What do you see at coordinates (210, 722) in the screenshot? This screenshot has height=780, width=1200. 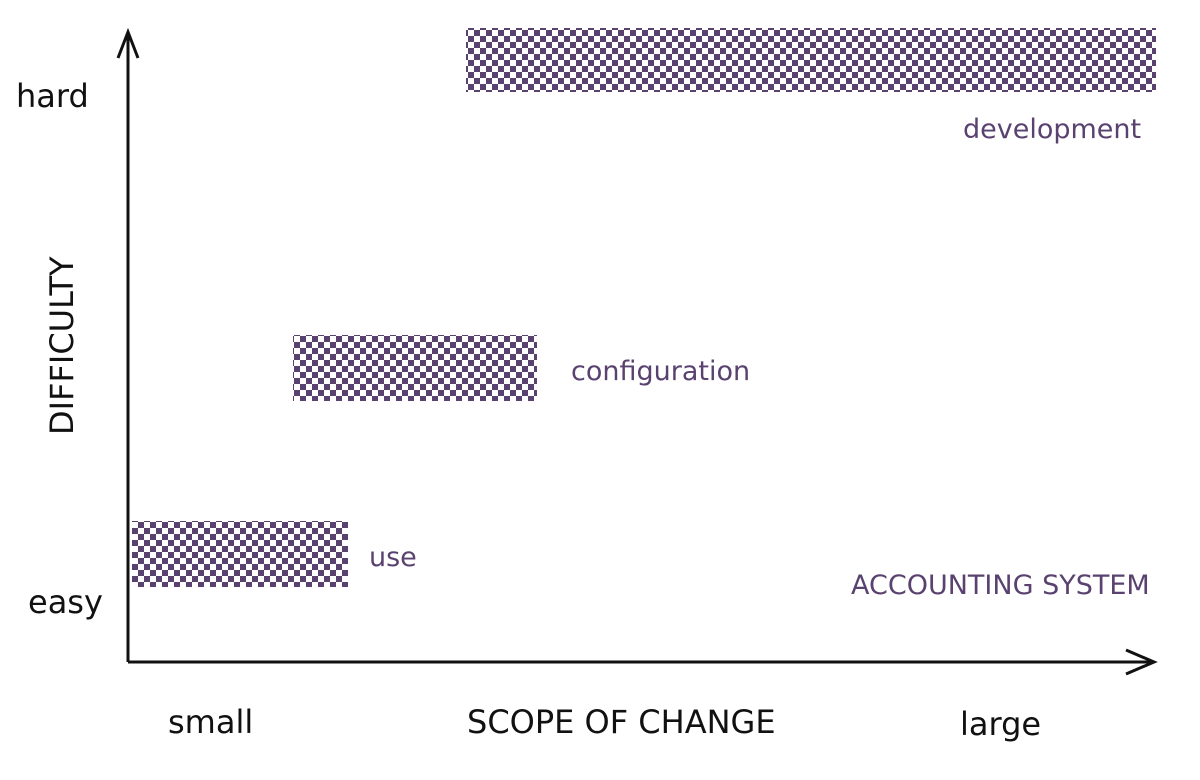 I see `x-axis-low-label: small` at bounding box center [210, 722].